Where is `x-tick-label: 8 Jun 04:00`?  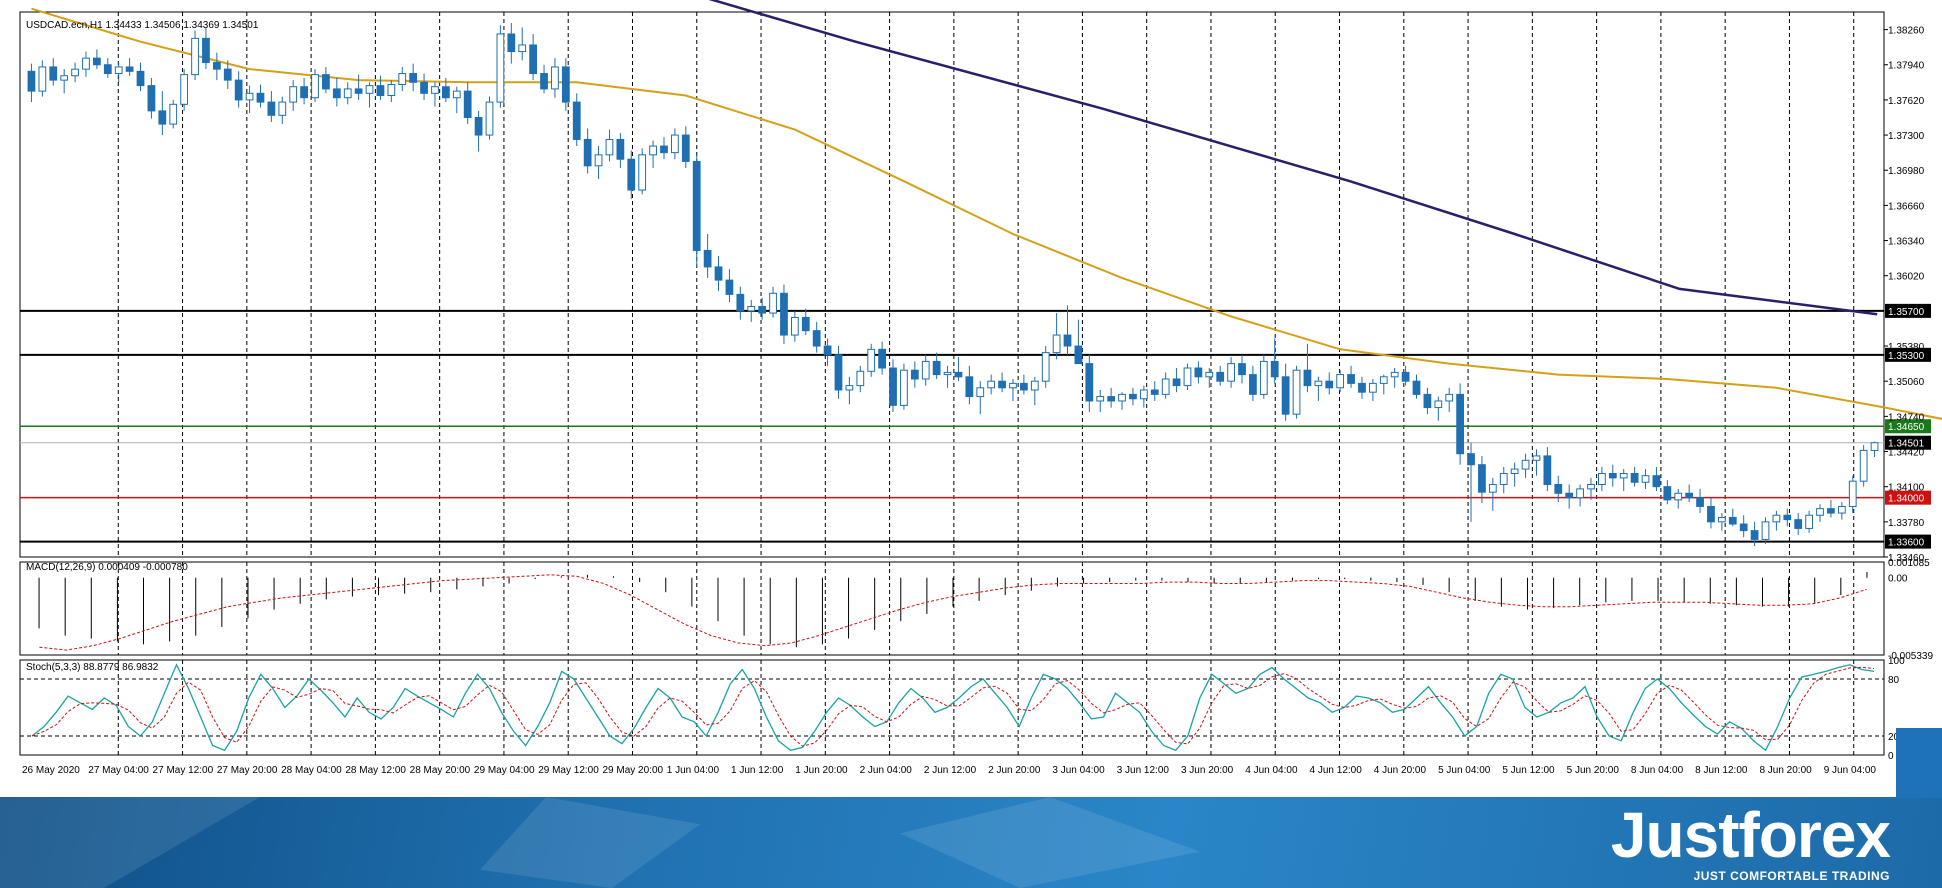 x-tick-label: 8 Jun 04:00 is located at coordinates (1657, 770).